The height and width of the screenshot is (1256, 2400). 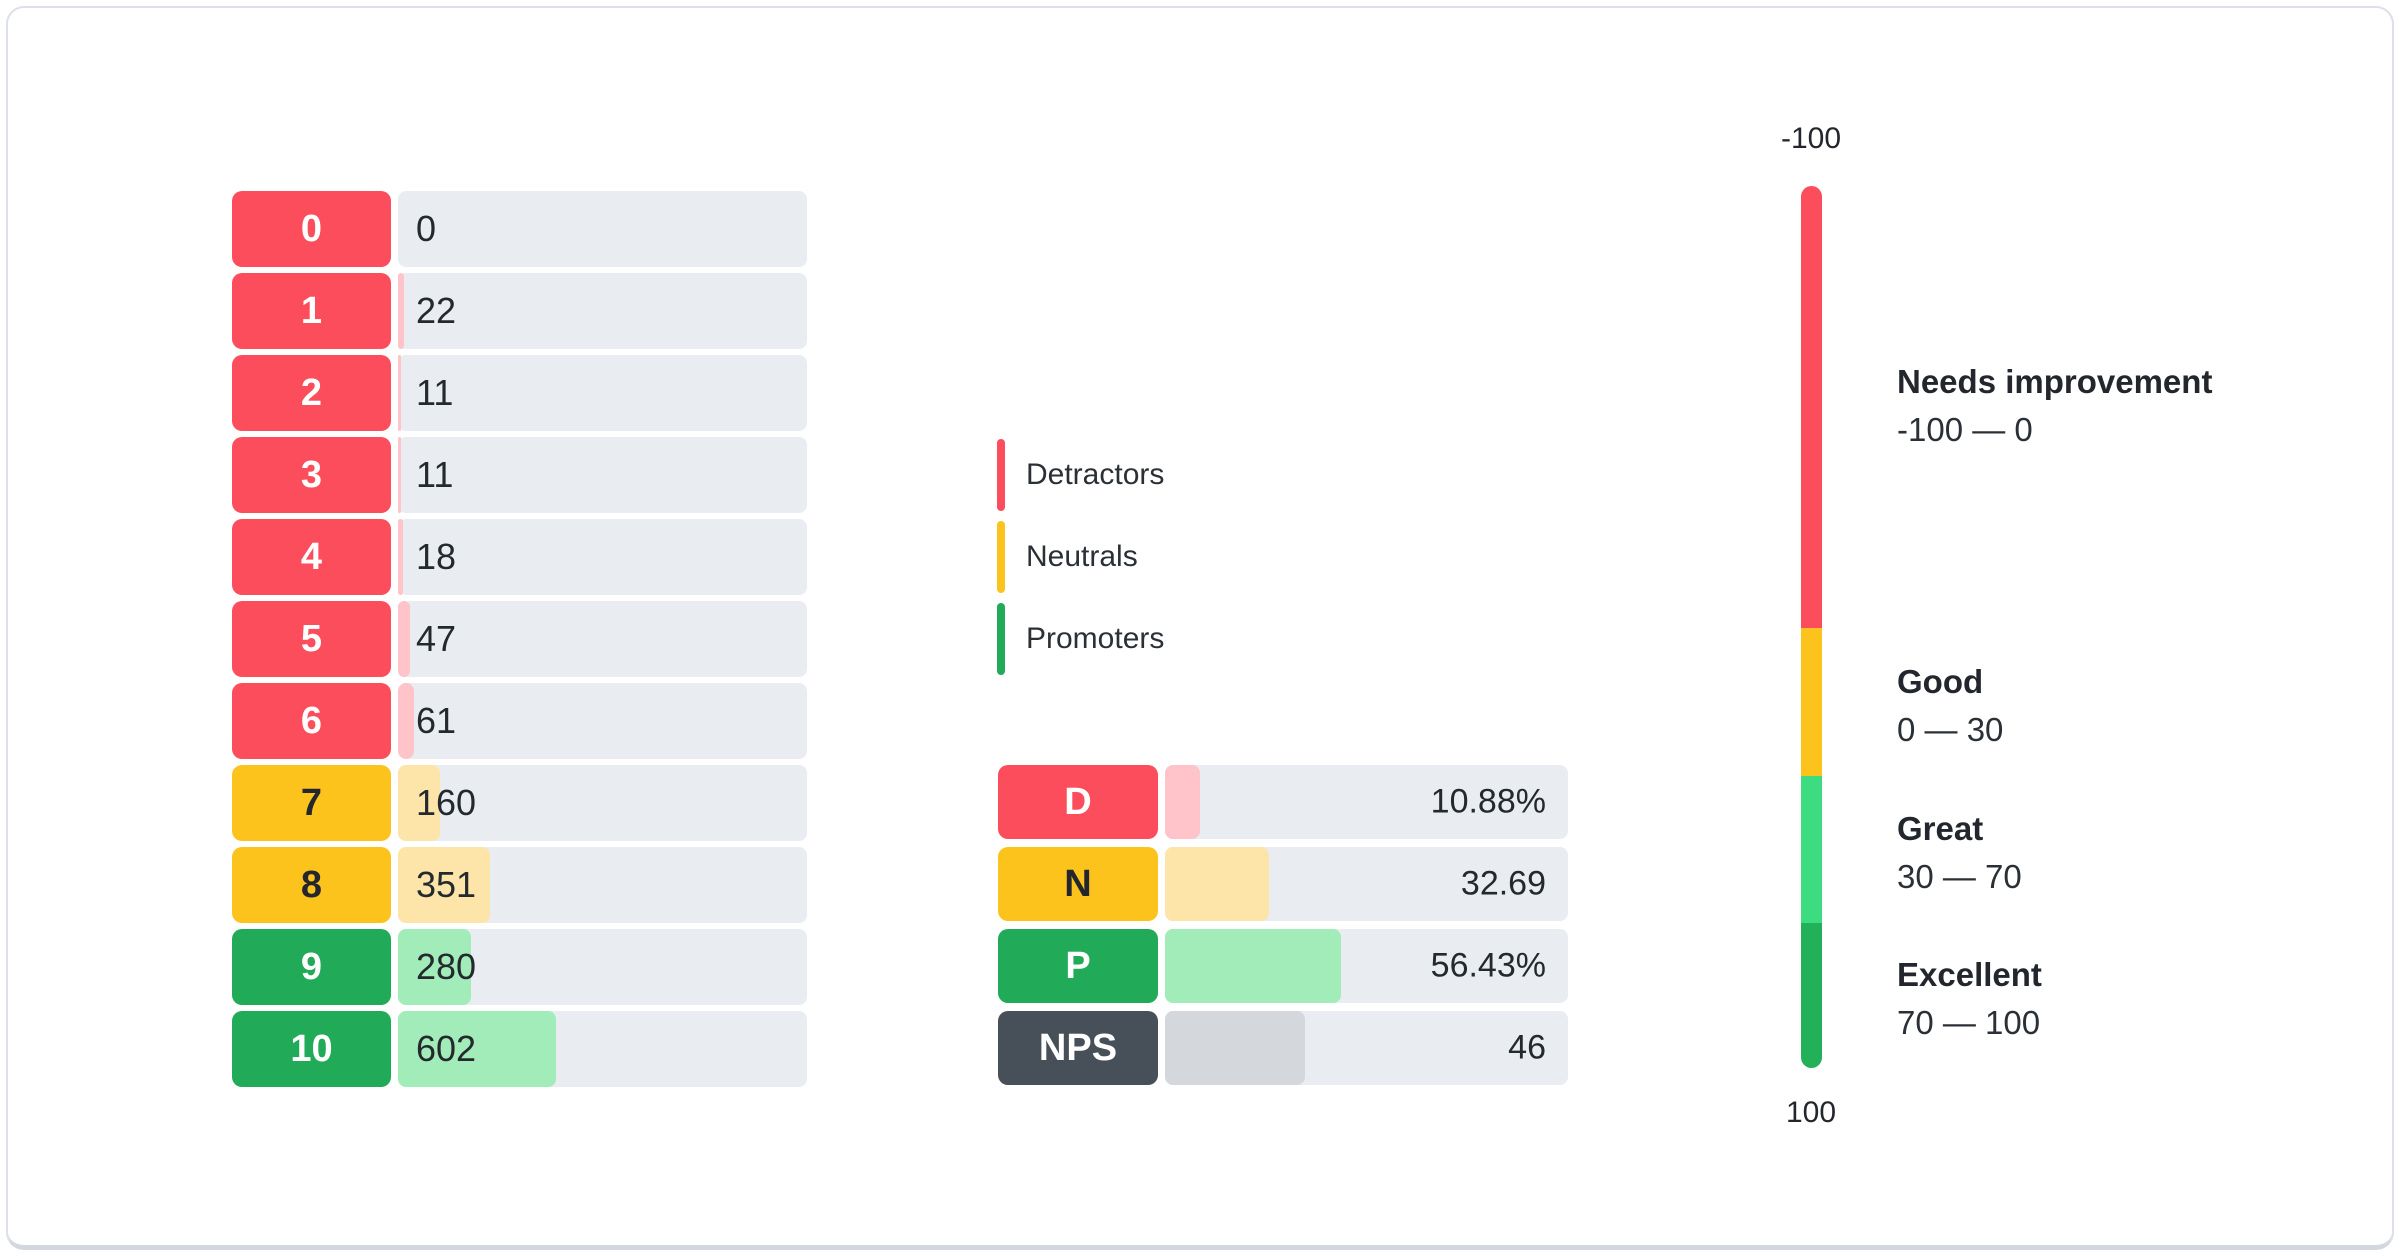 What do you see at coordinates (602, 639) in the screenshot?
I see `score-track: 47` at bounding box center [602, 639].